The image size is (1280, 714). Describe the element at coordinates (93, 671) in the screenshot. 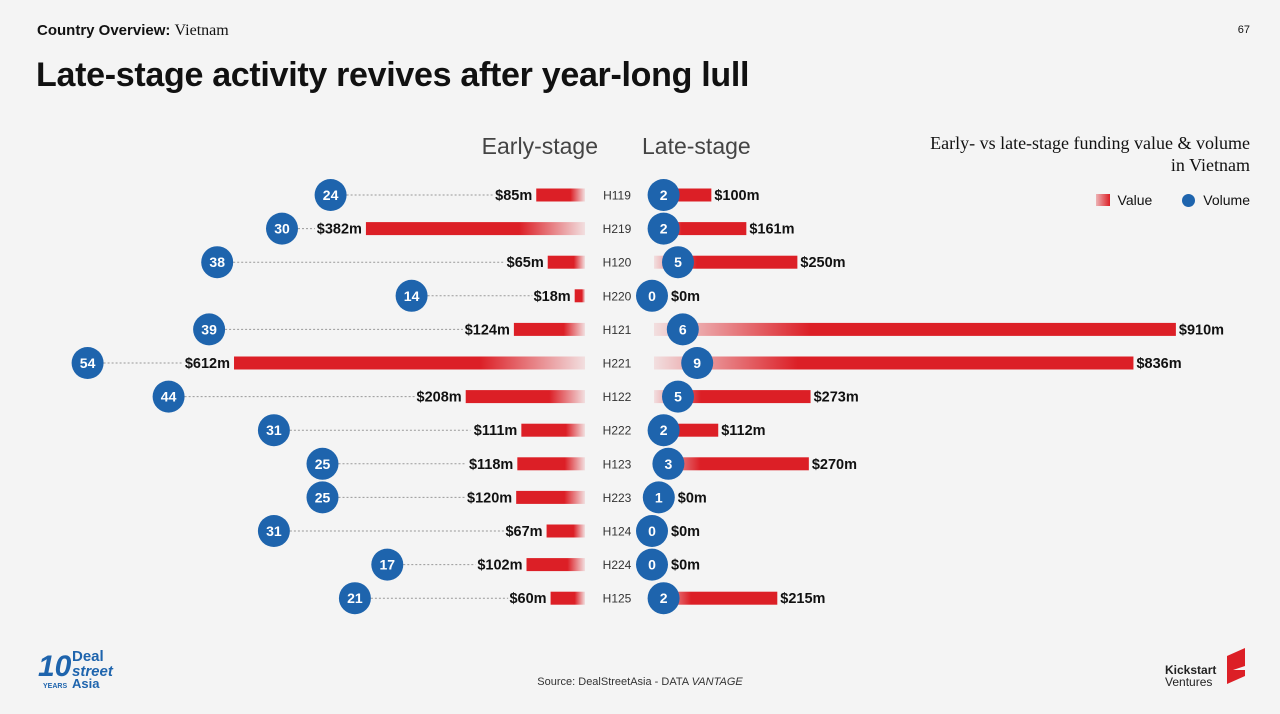

I see `svg-text: street` at that location.